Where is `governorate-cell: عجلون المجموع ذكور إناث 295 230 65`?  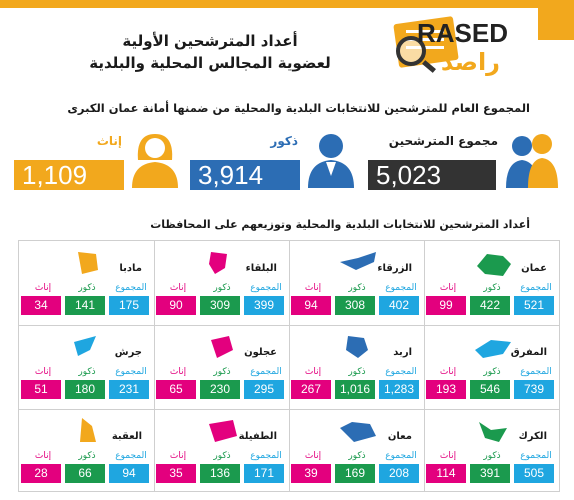 governorate-cell: عجلون المجموع ذكور إناث 295 230 65 is located at coordinates (221, 367).